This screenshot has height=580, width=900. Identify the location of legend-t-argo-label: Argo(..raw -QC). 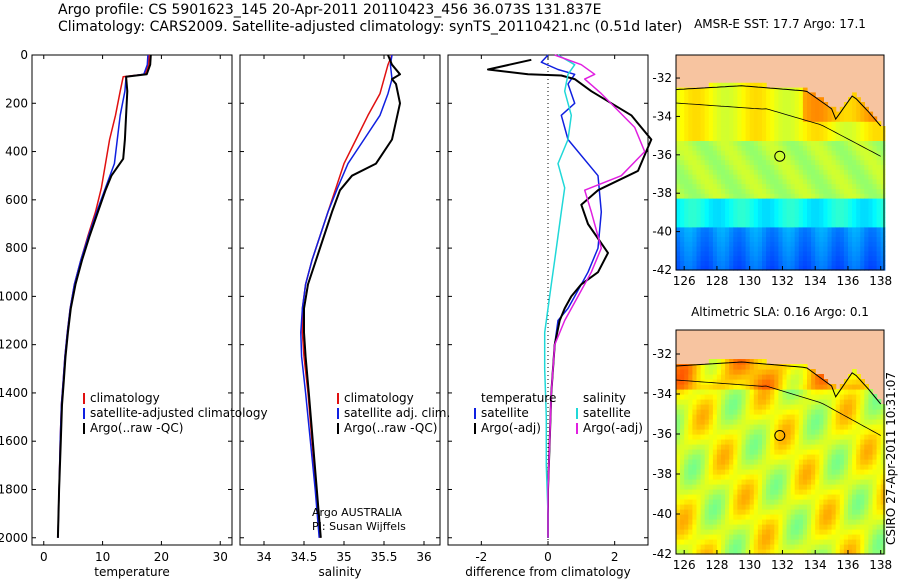
(136, 428).